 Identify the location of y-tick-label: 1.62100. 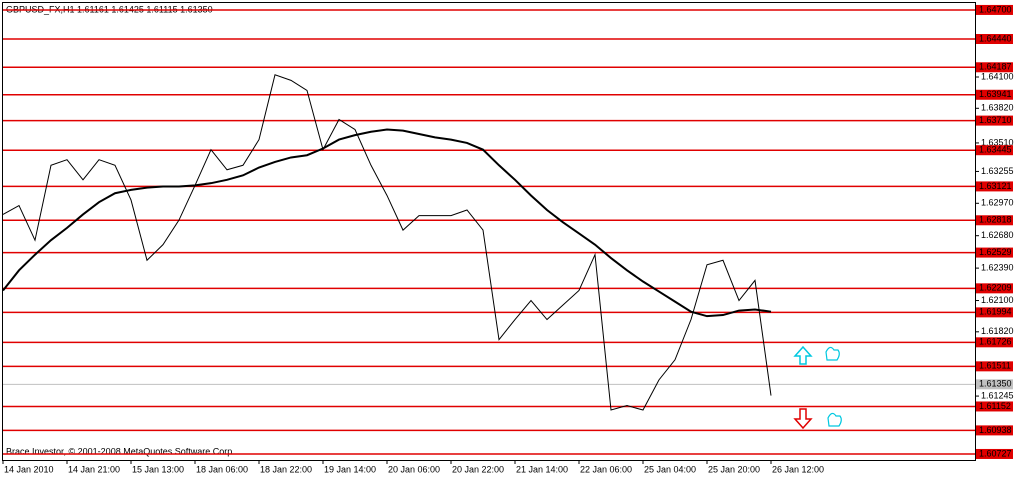
(997, 300).